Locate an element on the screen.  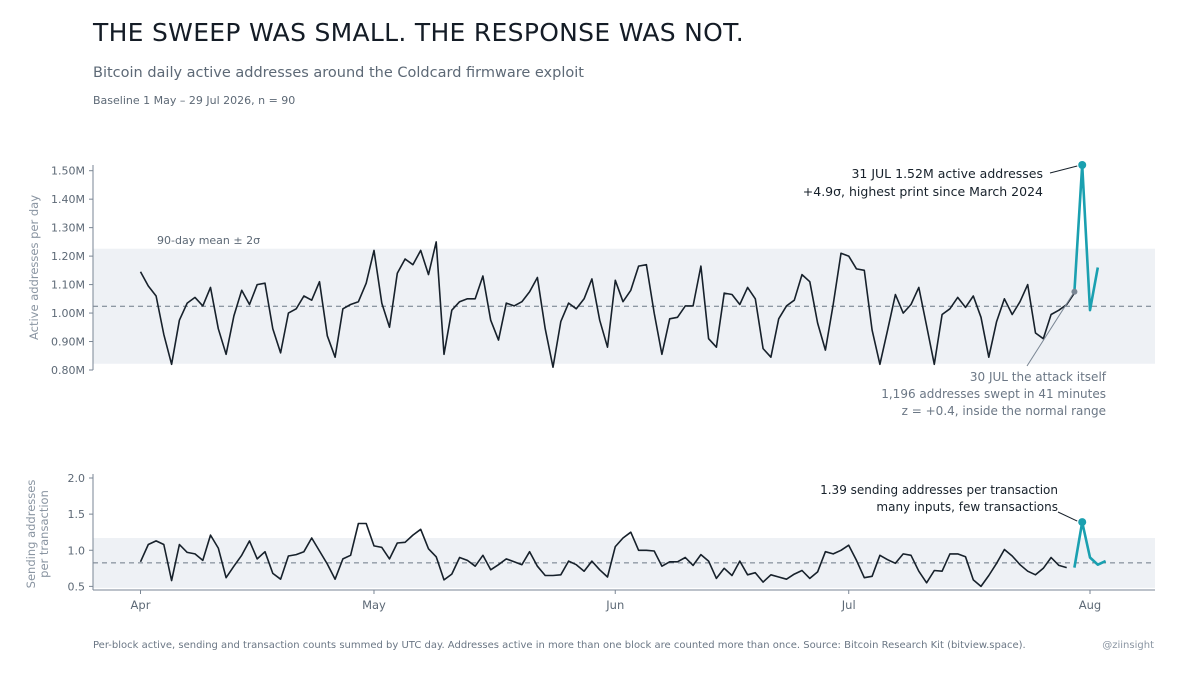
active-baseline-series is located at coordinates (607, 305).